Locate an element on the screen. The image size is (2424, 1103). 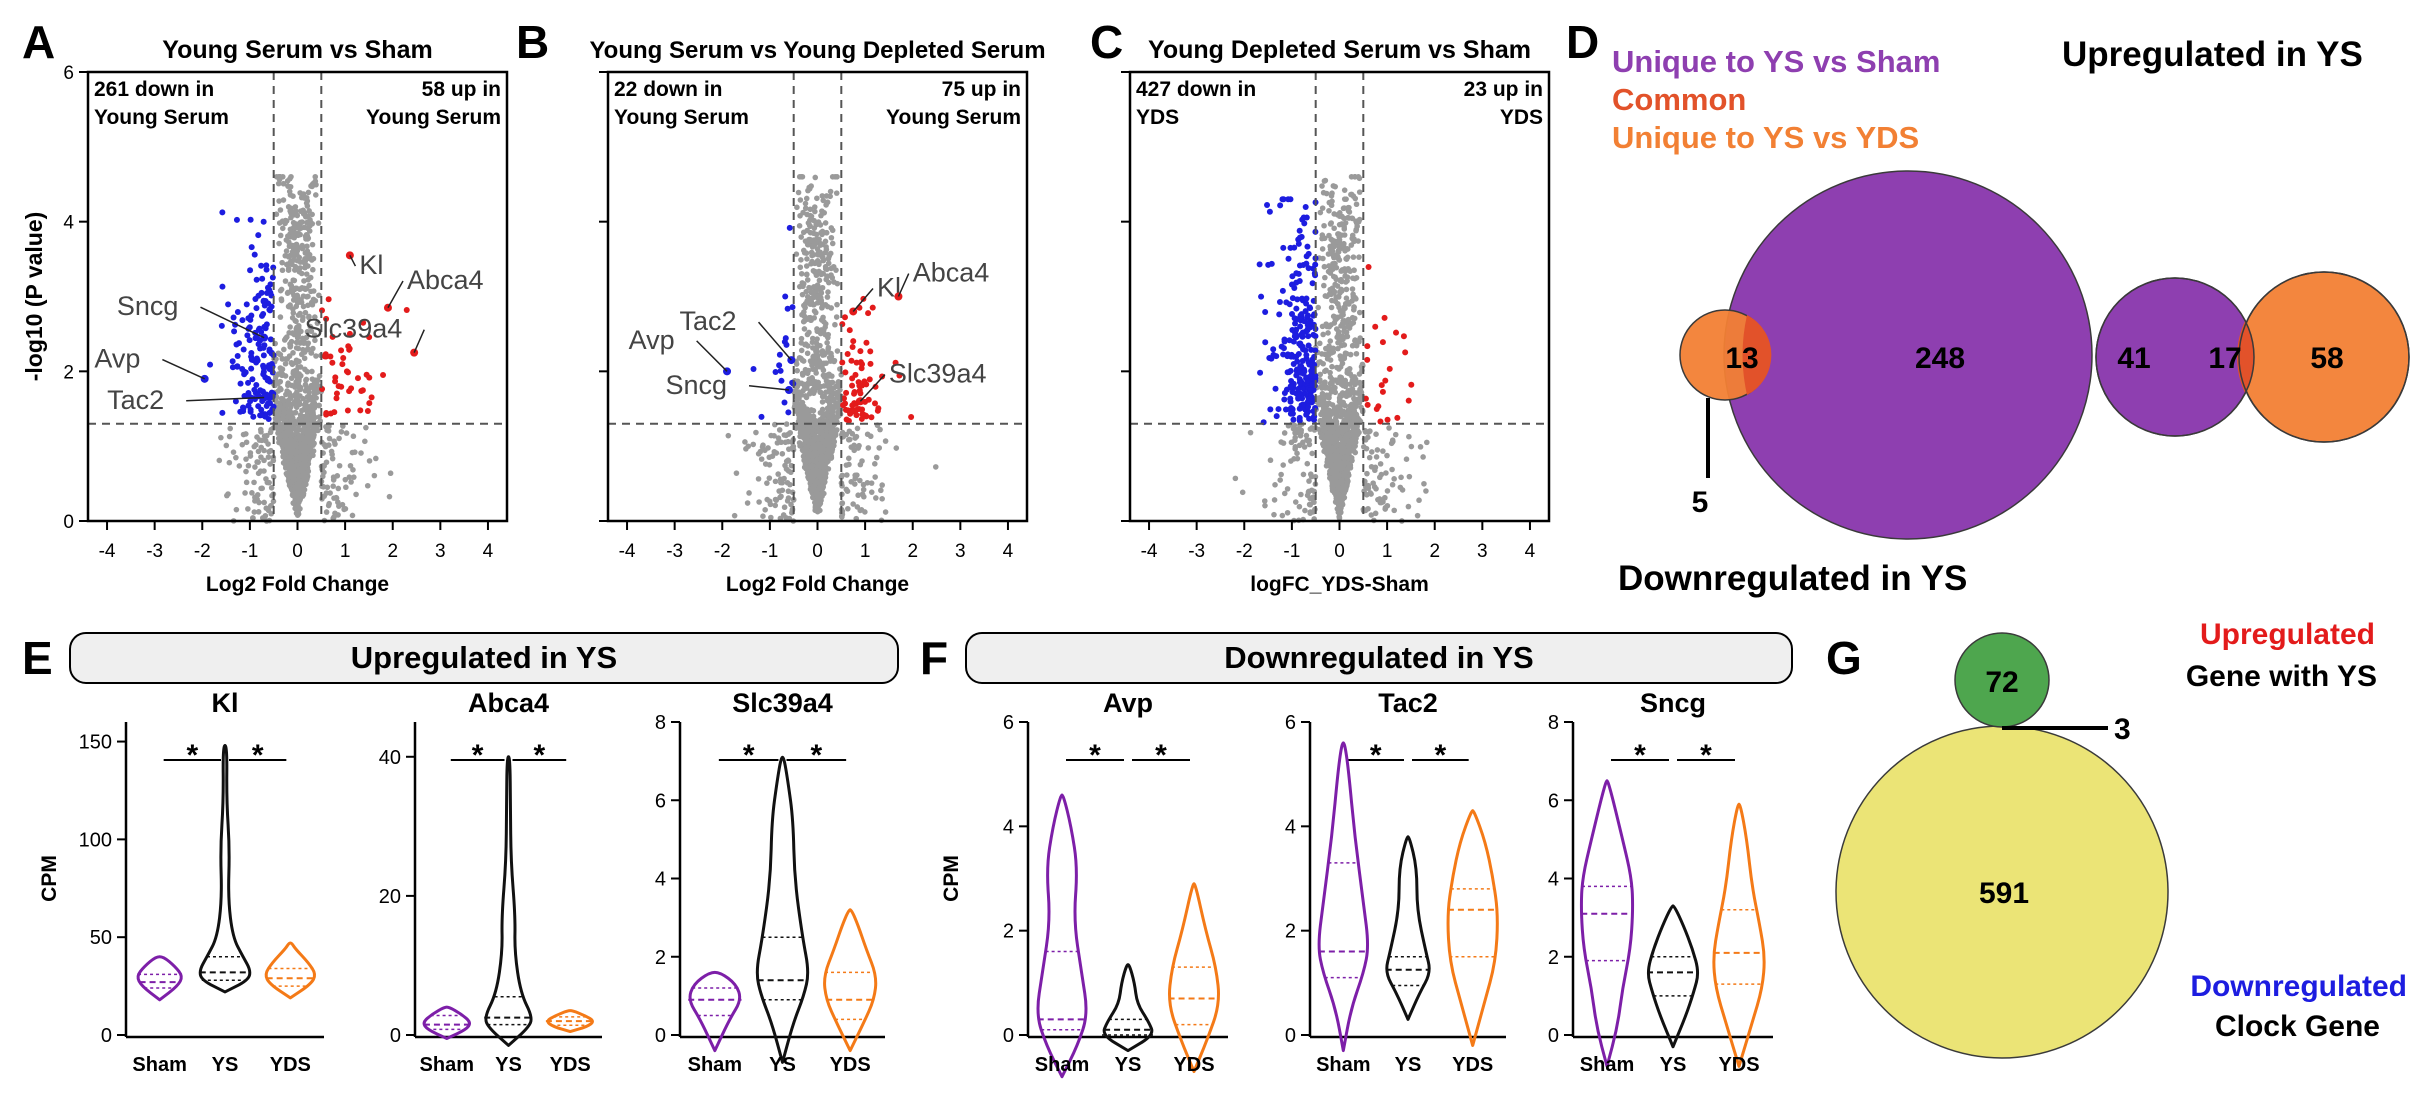
x-tick-label: 1 is located at coordinates (345, 551).